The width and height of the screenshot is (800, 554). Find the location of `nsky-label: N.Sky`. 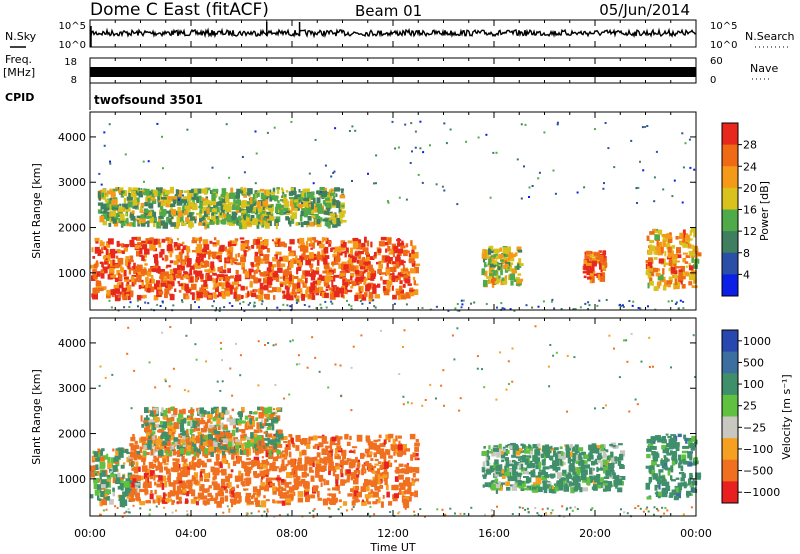

nsky-label: N.Sky is located at coordinates (21, 36).